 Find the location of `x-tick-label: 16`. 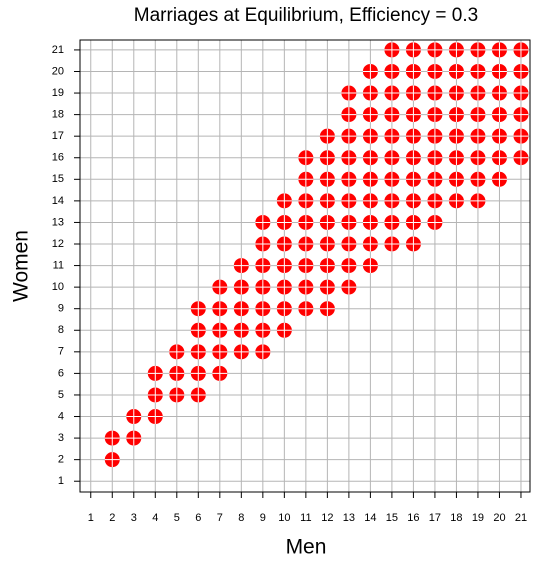

x-tick-label: 16 is located at coordinates (413, 518).